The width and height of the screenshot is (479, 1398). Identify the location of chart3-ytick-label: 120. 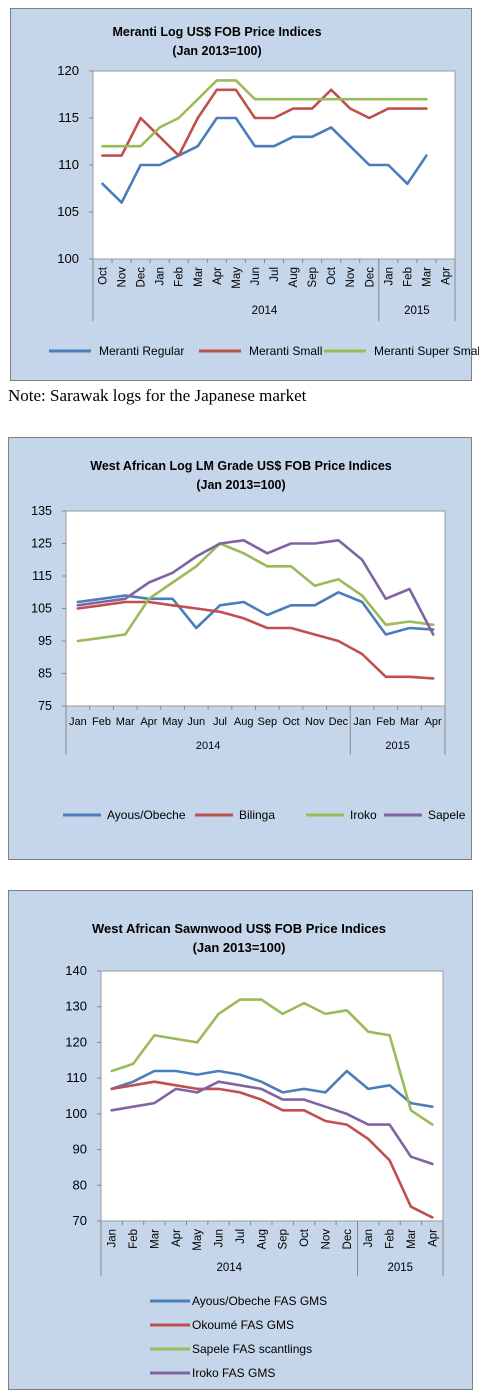
(76, 1041).